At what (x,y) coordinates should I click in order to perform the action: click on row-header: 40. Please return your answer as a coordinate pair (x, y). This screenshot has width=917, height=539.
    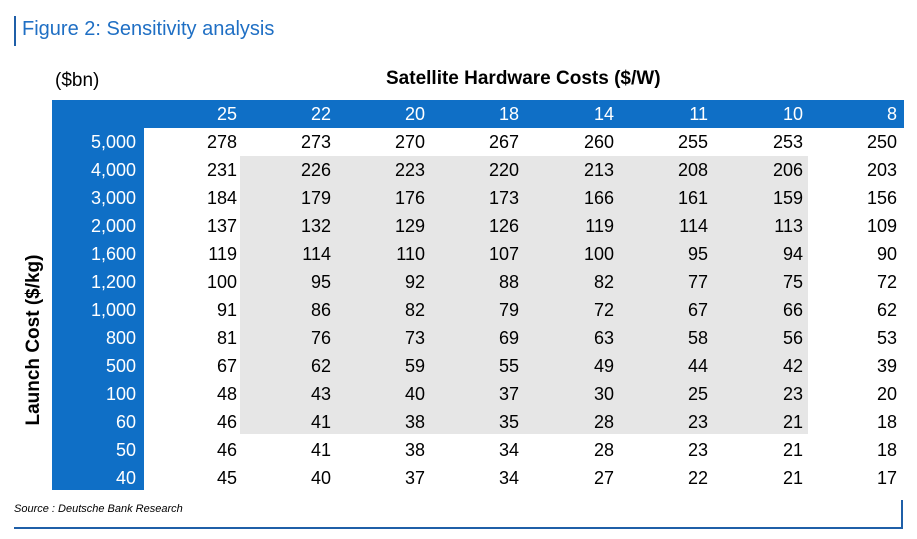
    Looking at the image, I should click on (125, 478).